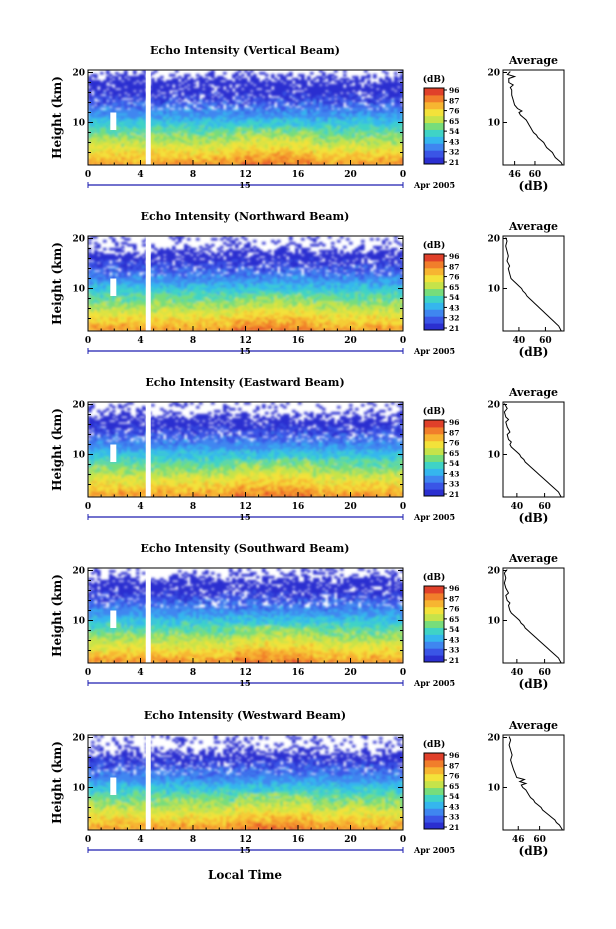 The height and width of the screenshot is (929, 616). What do you see at coordinates (244, 382) in the screenshot?
I see `panel-title: Echo Intensity (Eastward Beam)` at bounding box center [244, 382].